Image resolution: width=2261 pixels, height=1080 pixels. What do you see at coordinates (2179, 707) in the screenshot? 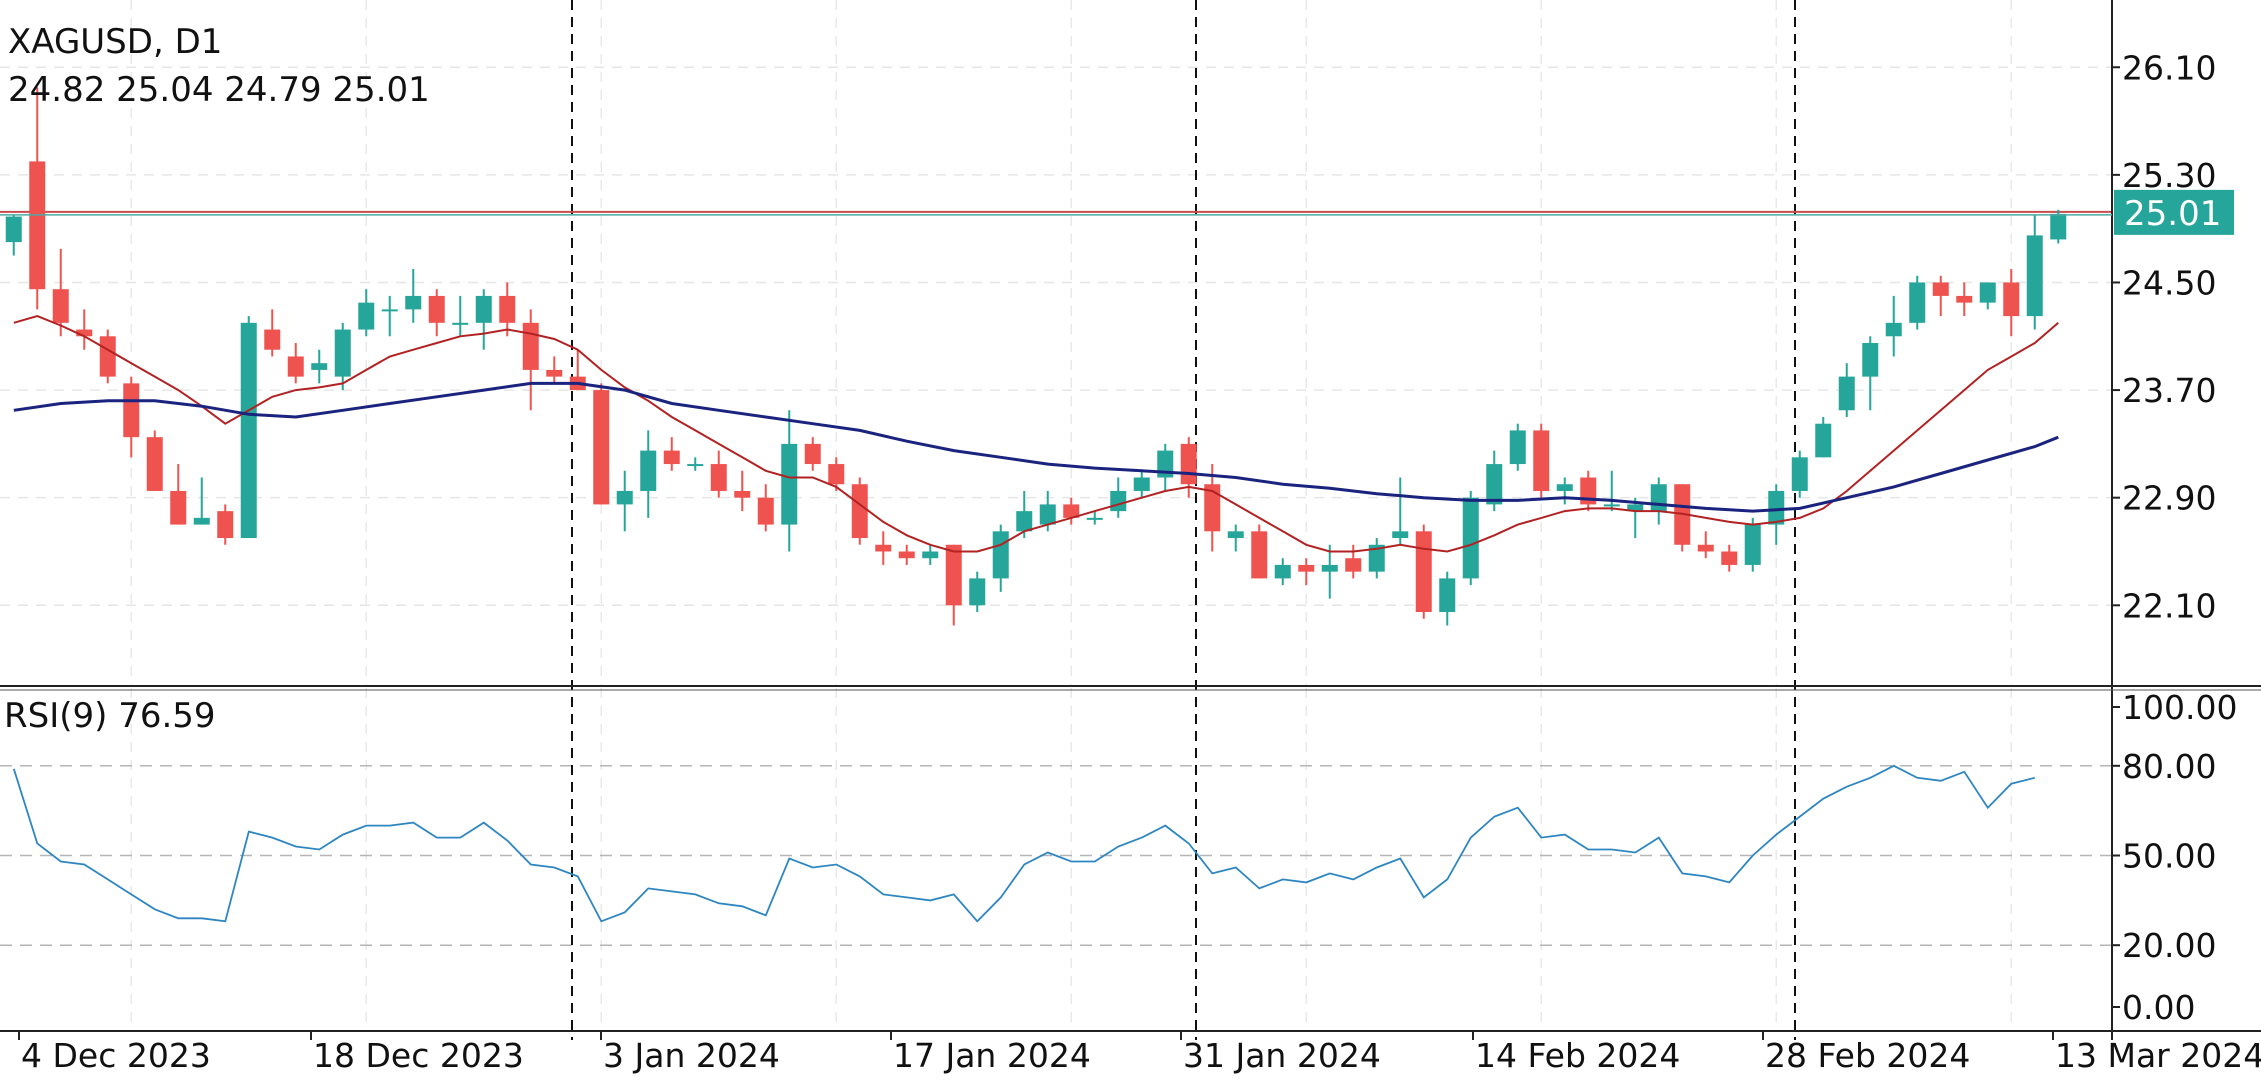
I see `rsi-tick-label: 100.00` at bounding box center [2179, 707].